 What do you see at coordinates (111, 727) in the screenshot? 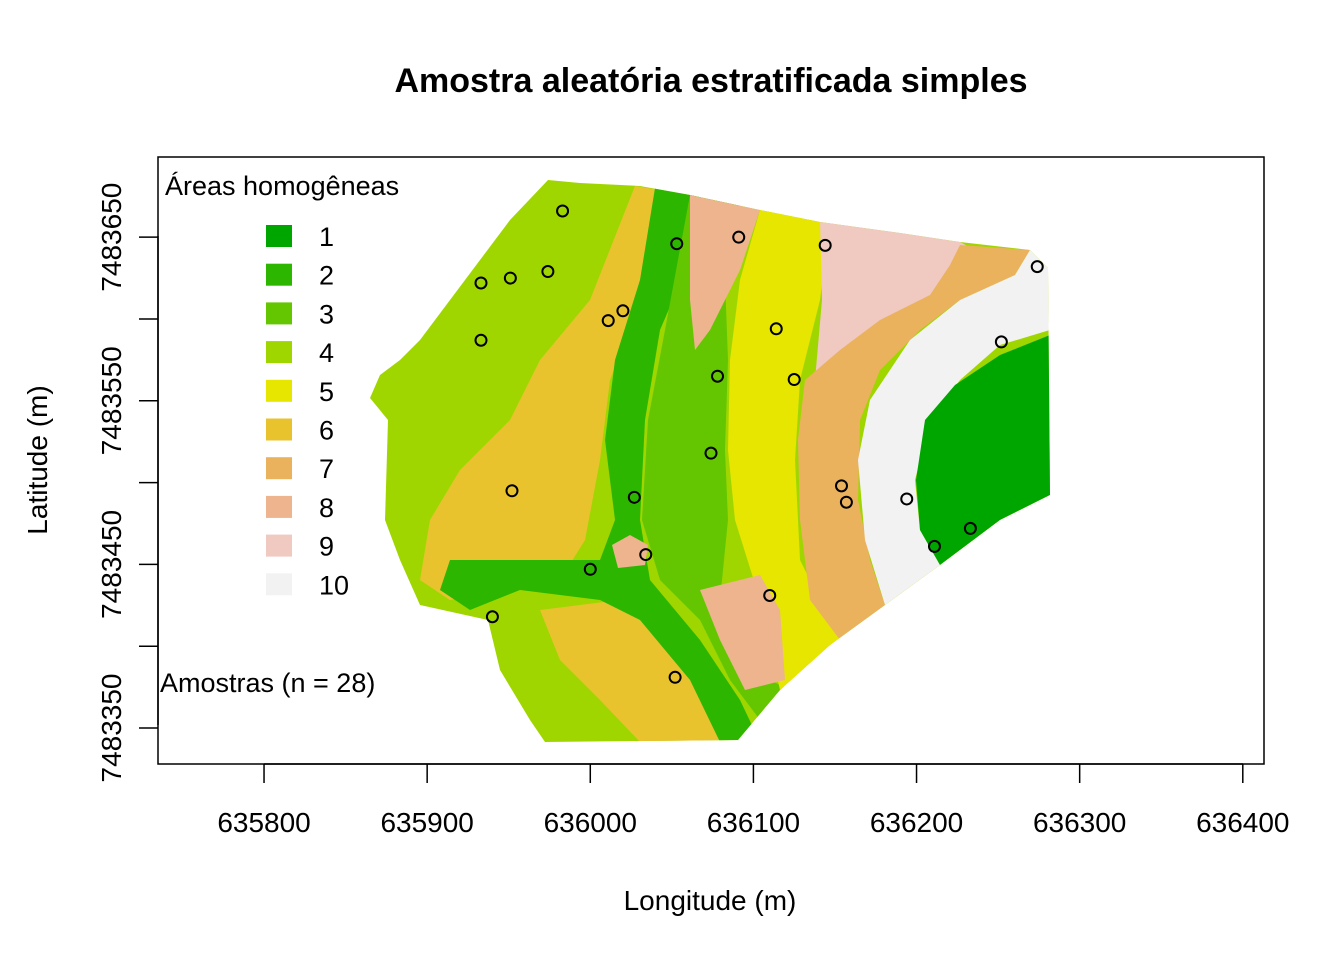
I see `y-tick-label: 7483350` at bounding box center [111, 727].